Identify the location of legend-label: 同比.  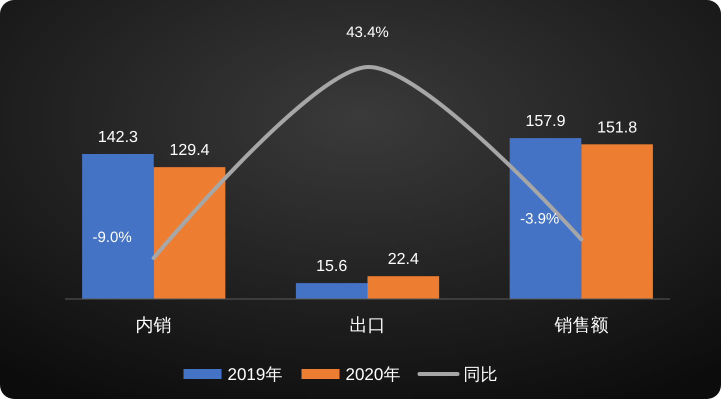
(481, 374).